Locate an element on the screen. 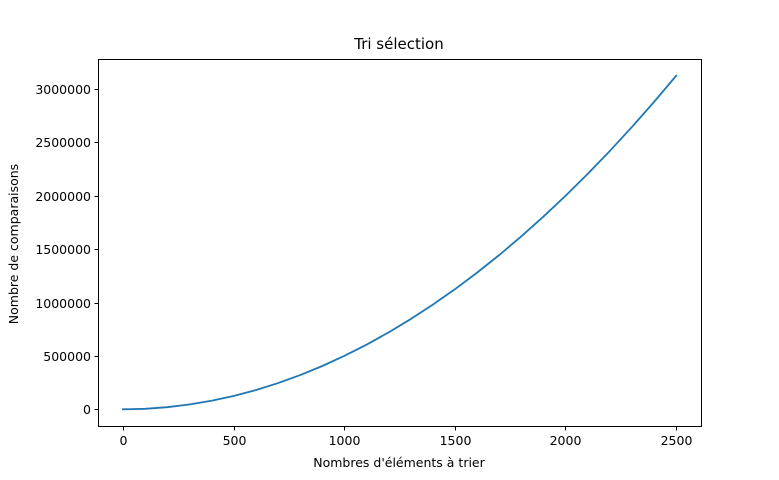 This screenshot has width=779, height=480. y-tick-label: 2500000 is located at coordinates (63, 142).